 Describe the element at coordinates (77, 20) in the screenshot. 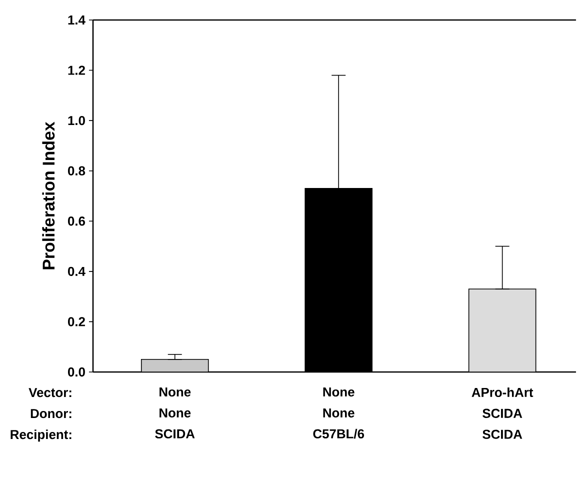

I see `y-tick-label: 1.4` at that location.